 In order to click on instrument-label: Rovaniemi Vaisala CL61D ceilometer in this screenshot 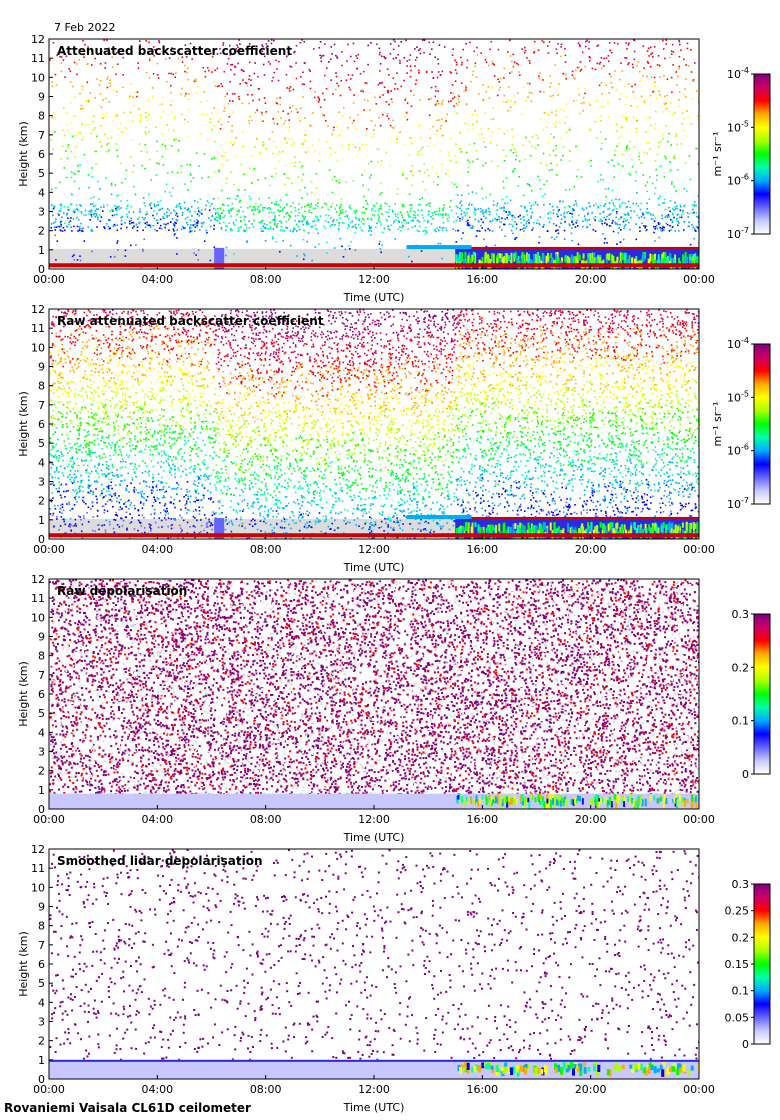, I will do `click(127, 1108)`.